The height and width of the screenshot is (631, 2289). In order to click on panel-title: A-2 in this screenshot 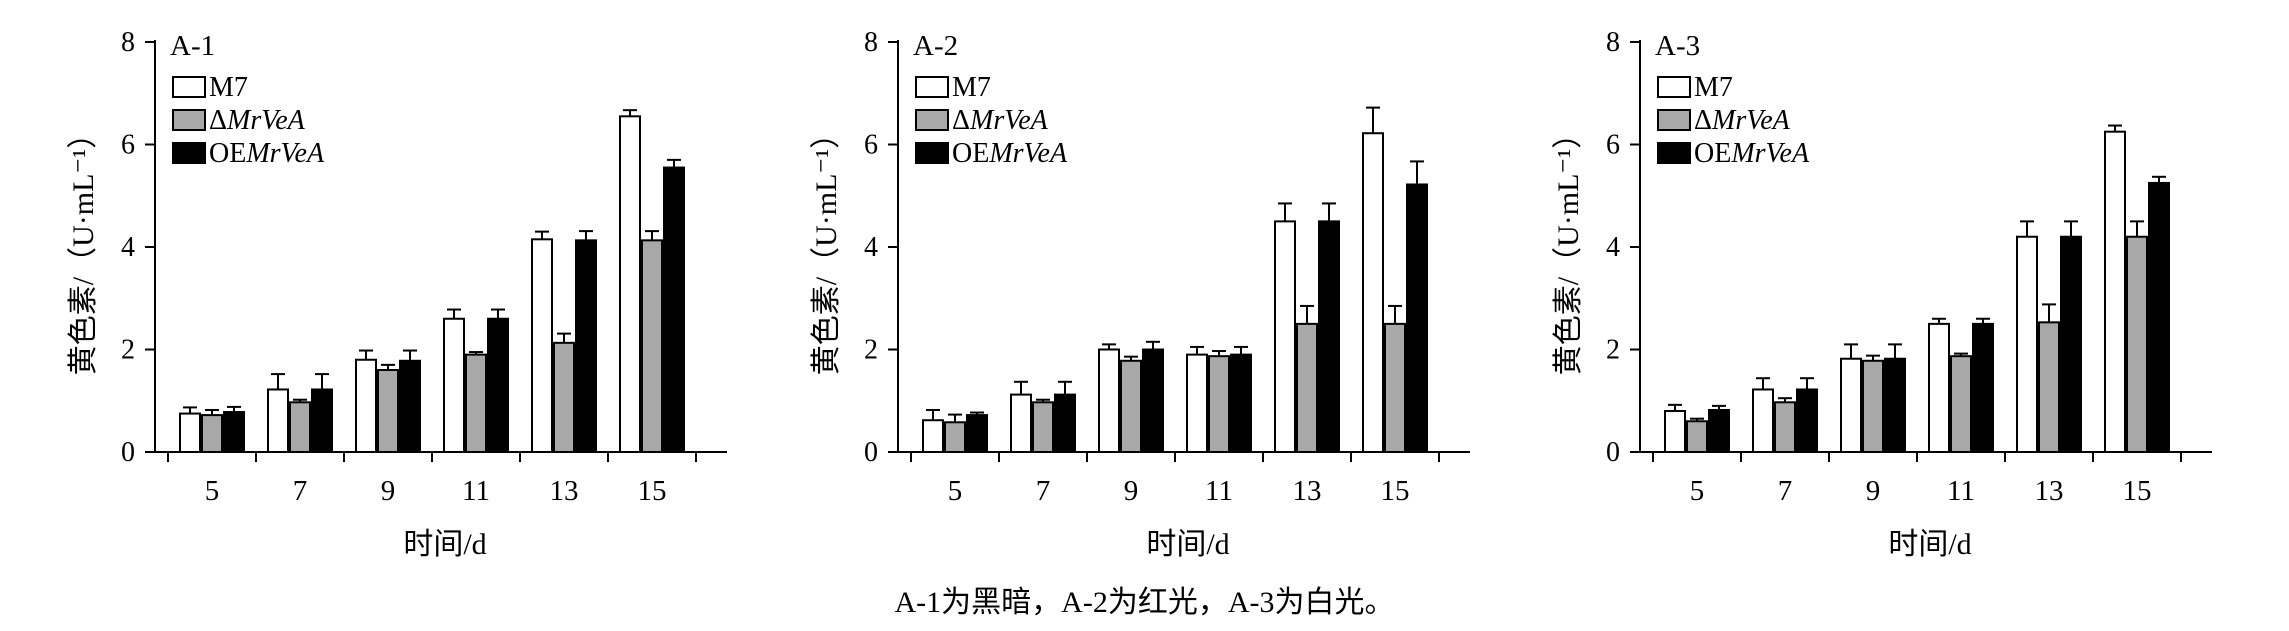, I will do `click(935, 46)`.